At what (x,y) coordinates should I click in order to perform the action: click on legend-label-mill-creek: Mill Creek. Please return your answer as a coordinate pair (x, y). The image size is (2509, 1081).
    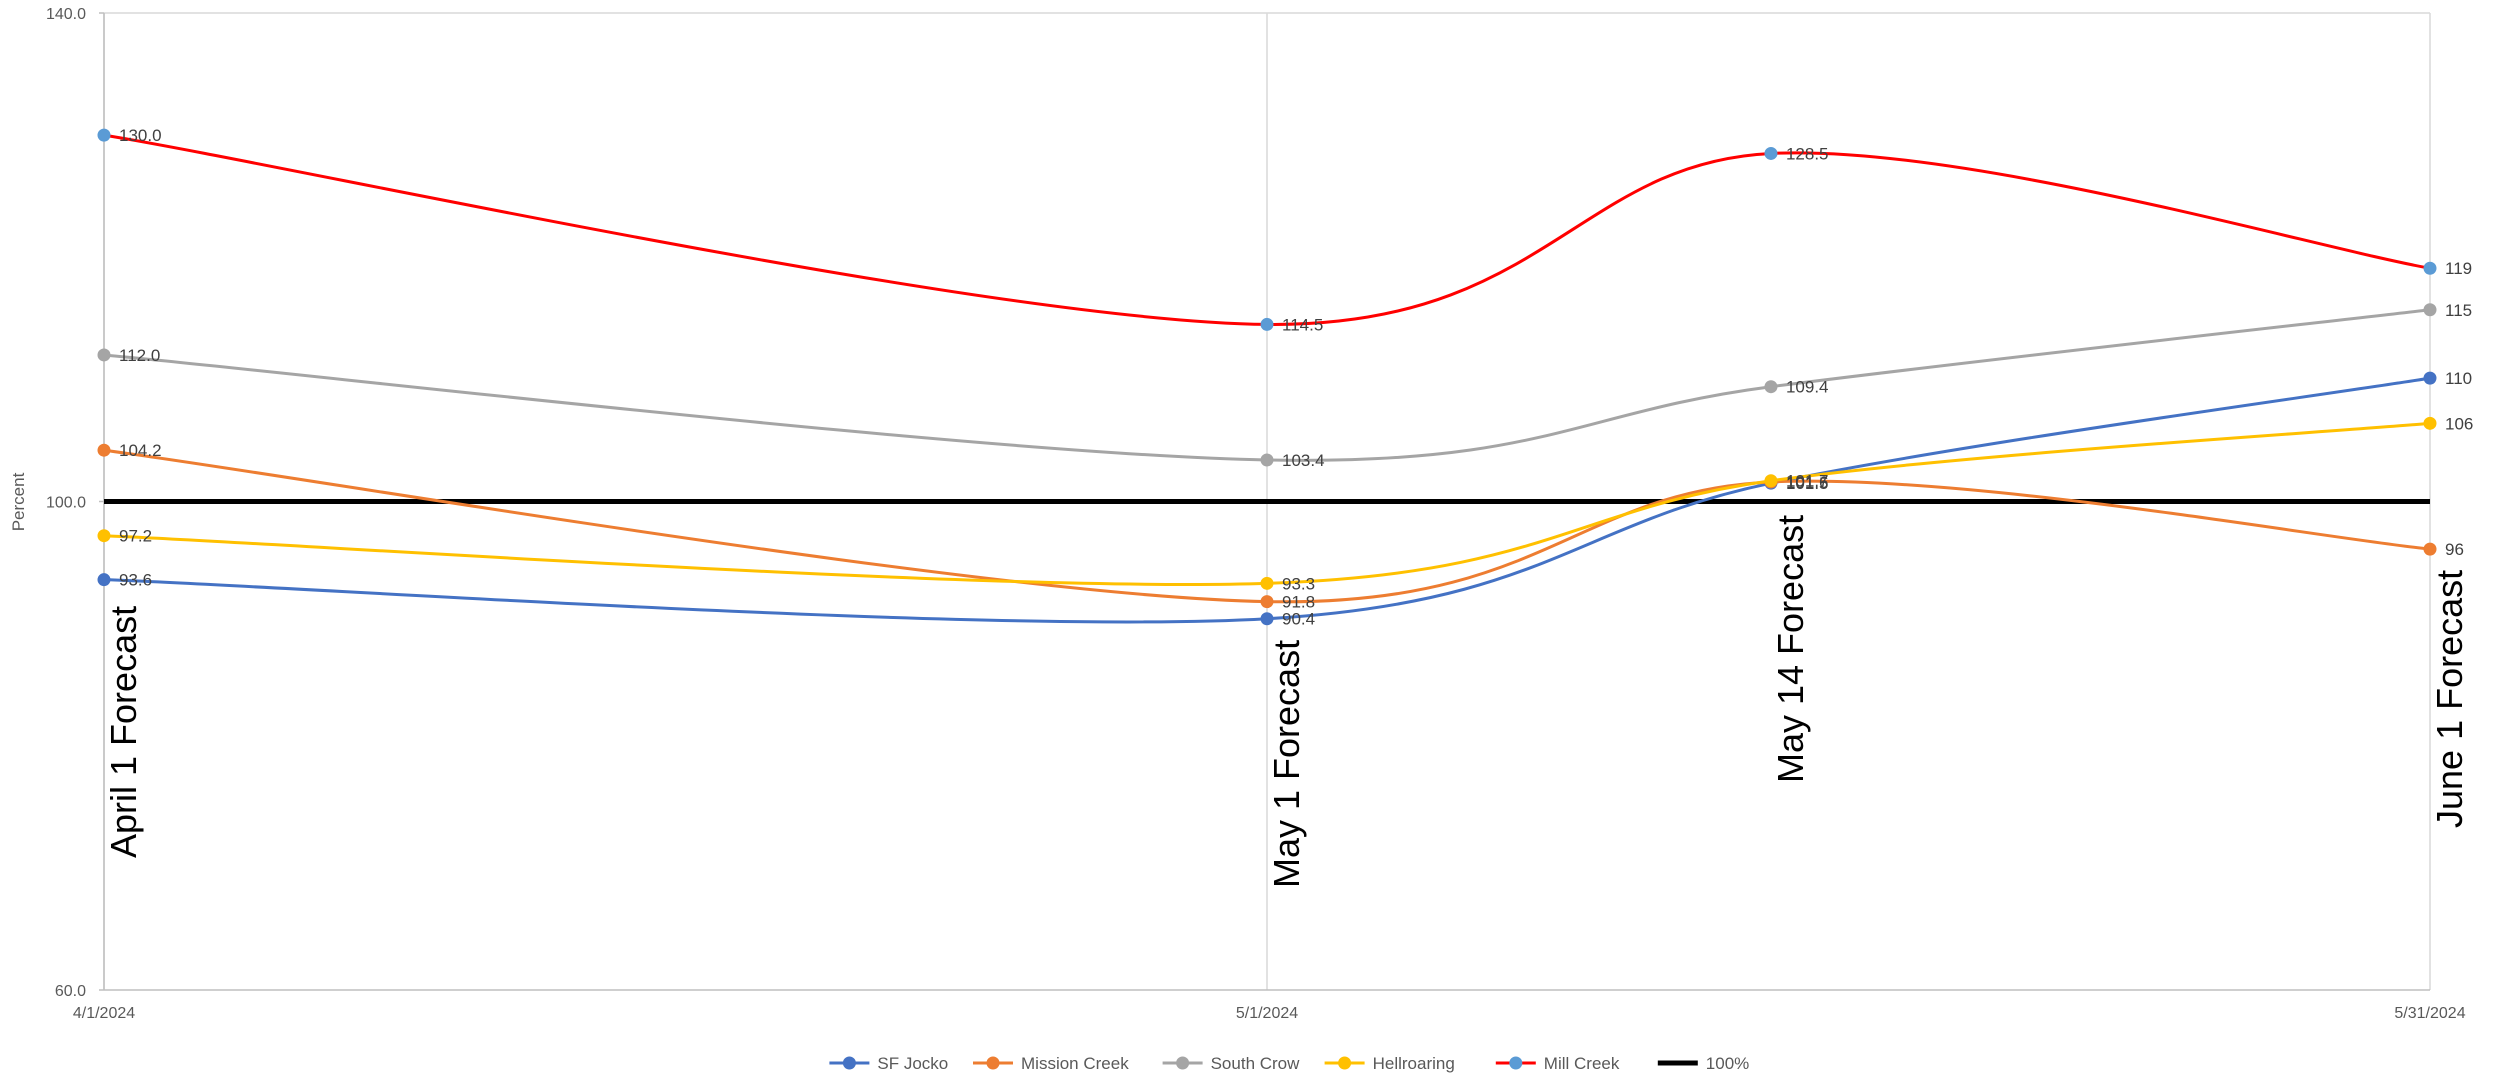
    Looking at the image, I should click on (1582, 1063).